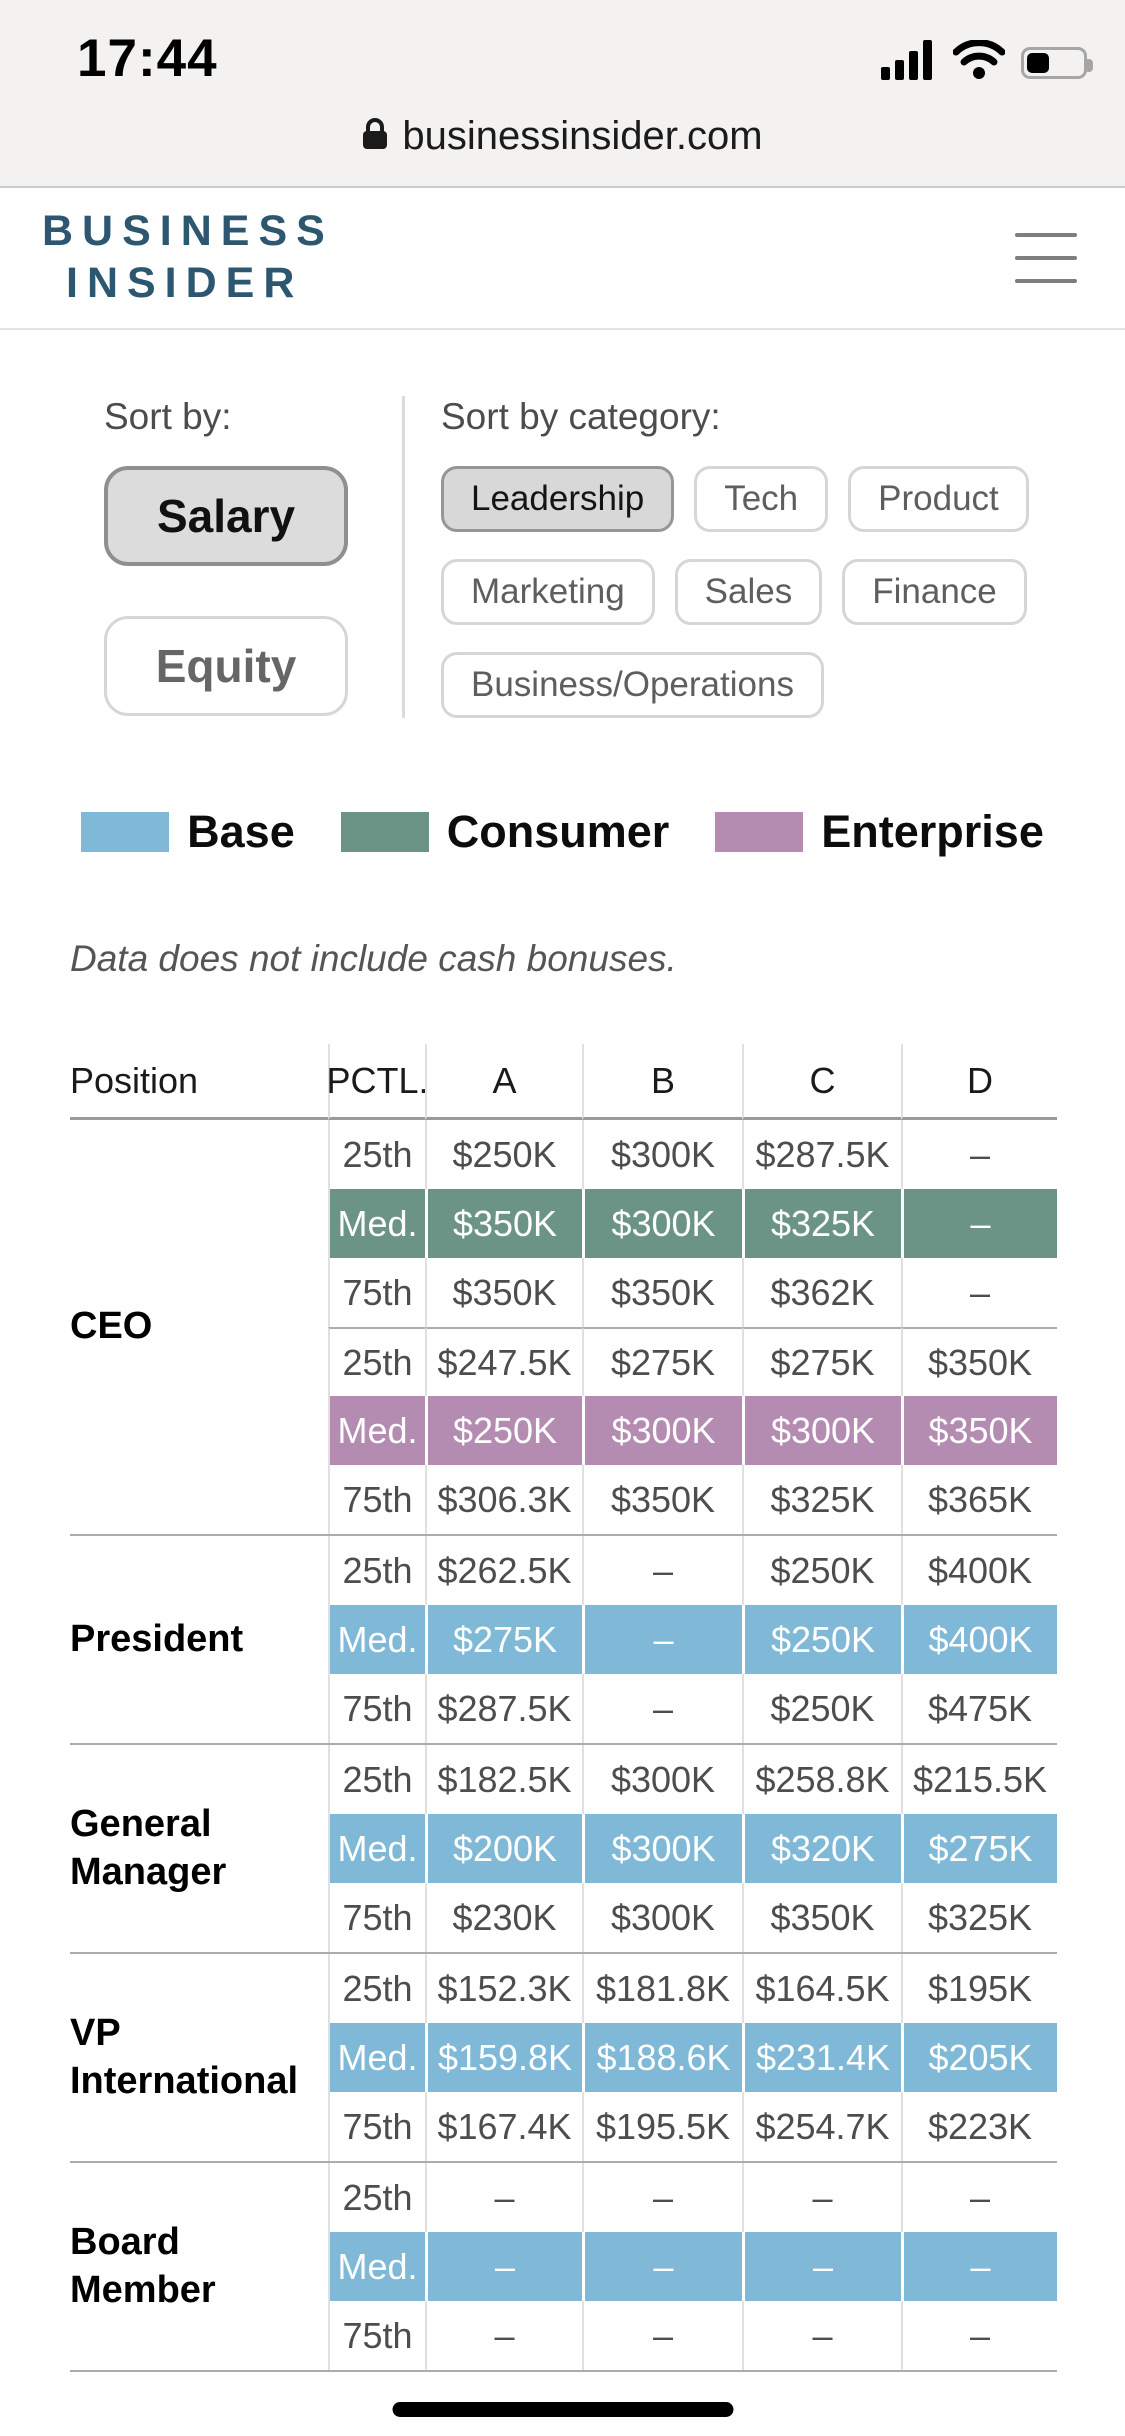 This screenshot has height=2436, width=1125. What do you see at coordinates (662, 2057) in the screenshot?
I see `value-cell: $188.6K` at bounding box center [662, 2057].